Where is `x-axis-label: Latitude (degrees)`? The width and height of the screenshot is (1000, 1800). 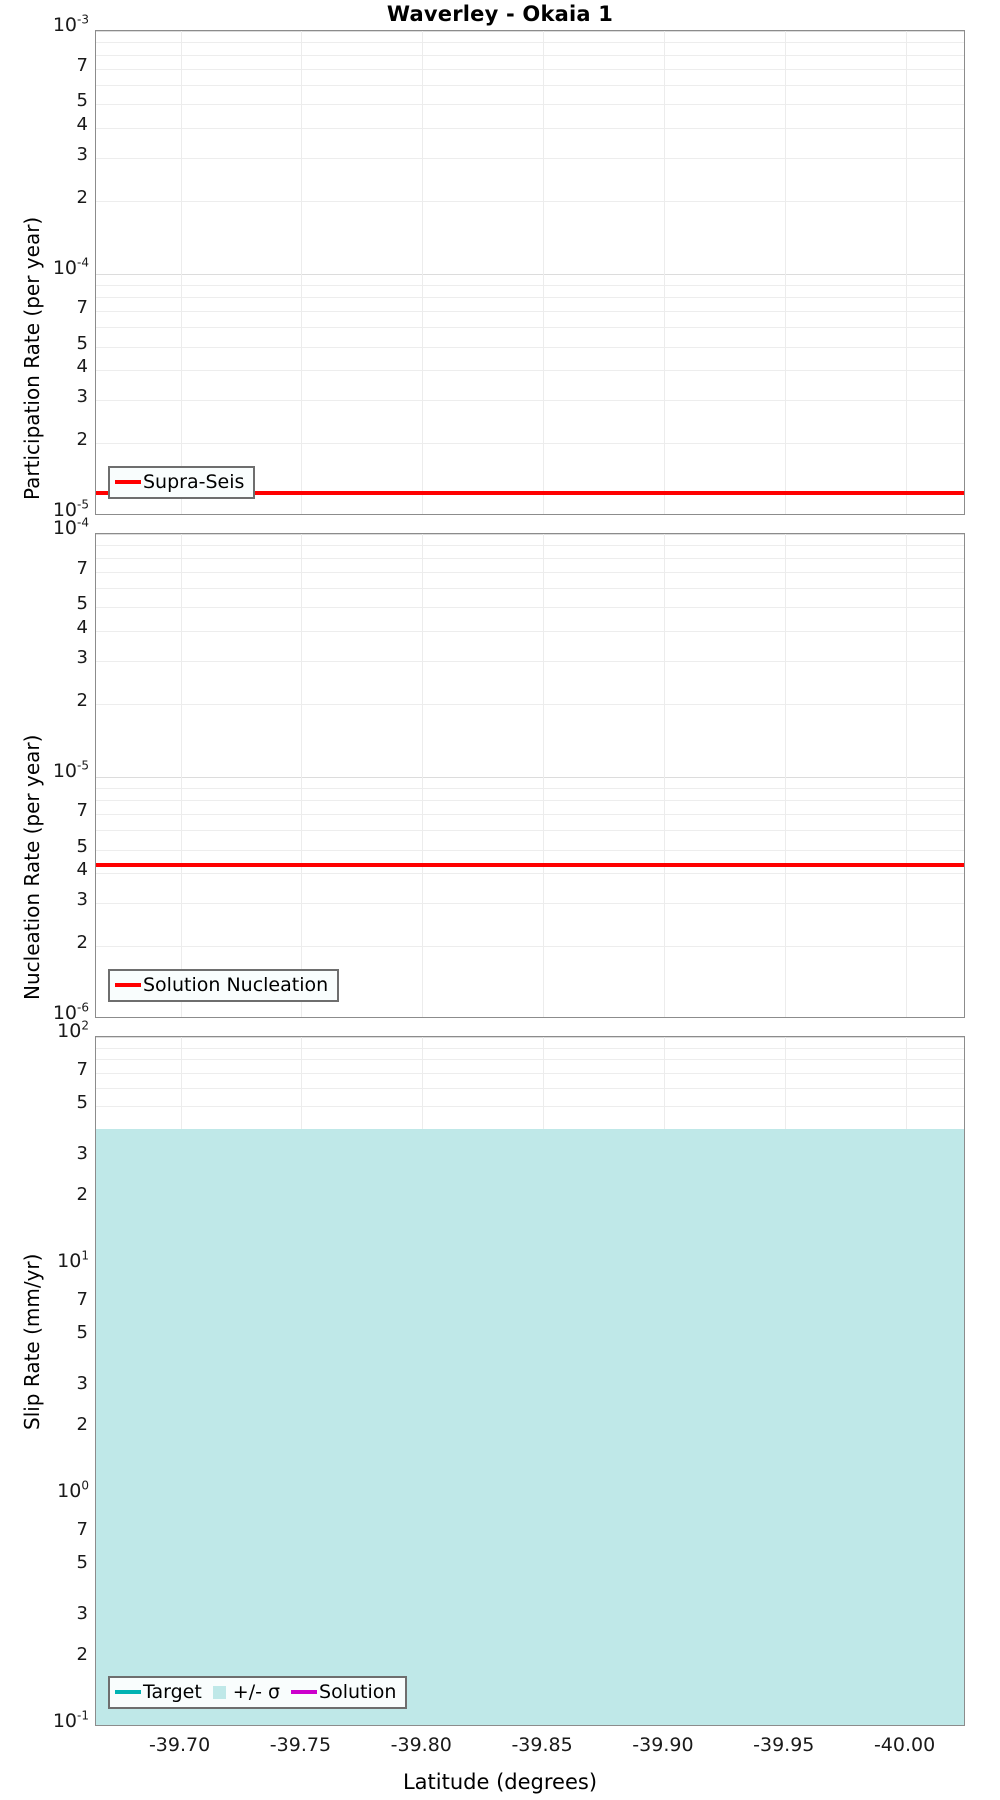 x-axis-label: Latitude (degrees) is located at coordinates (500, 1782).